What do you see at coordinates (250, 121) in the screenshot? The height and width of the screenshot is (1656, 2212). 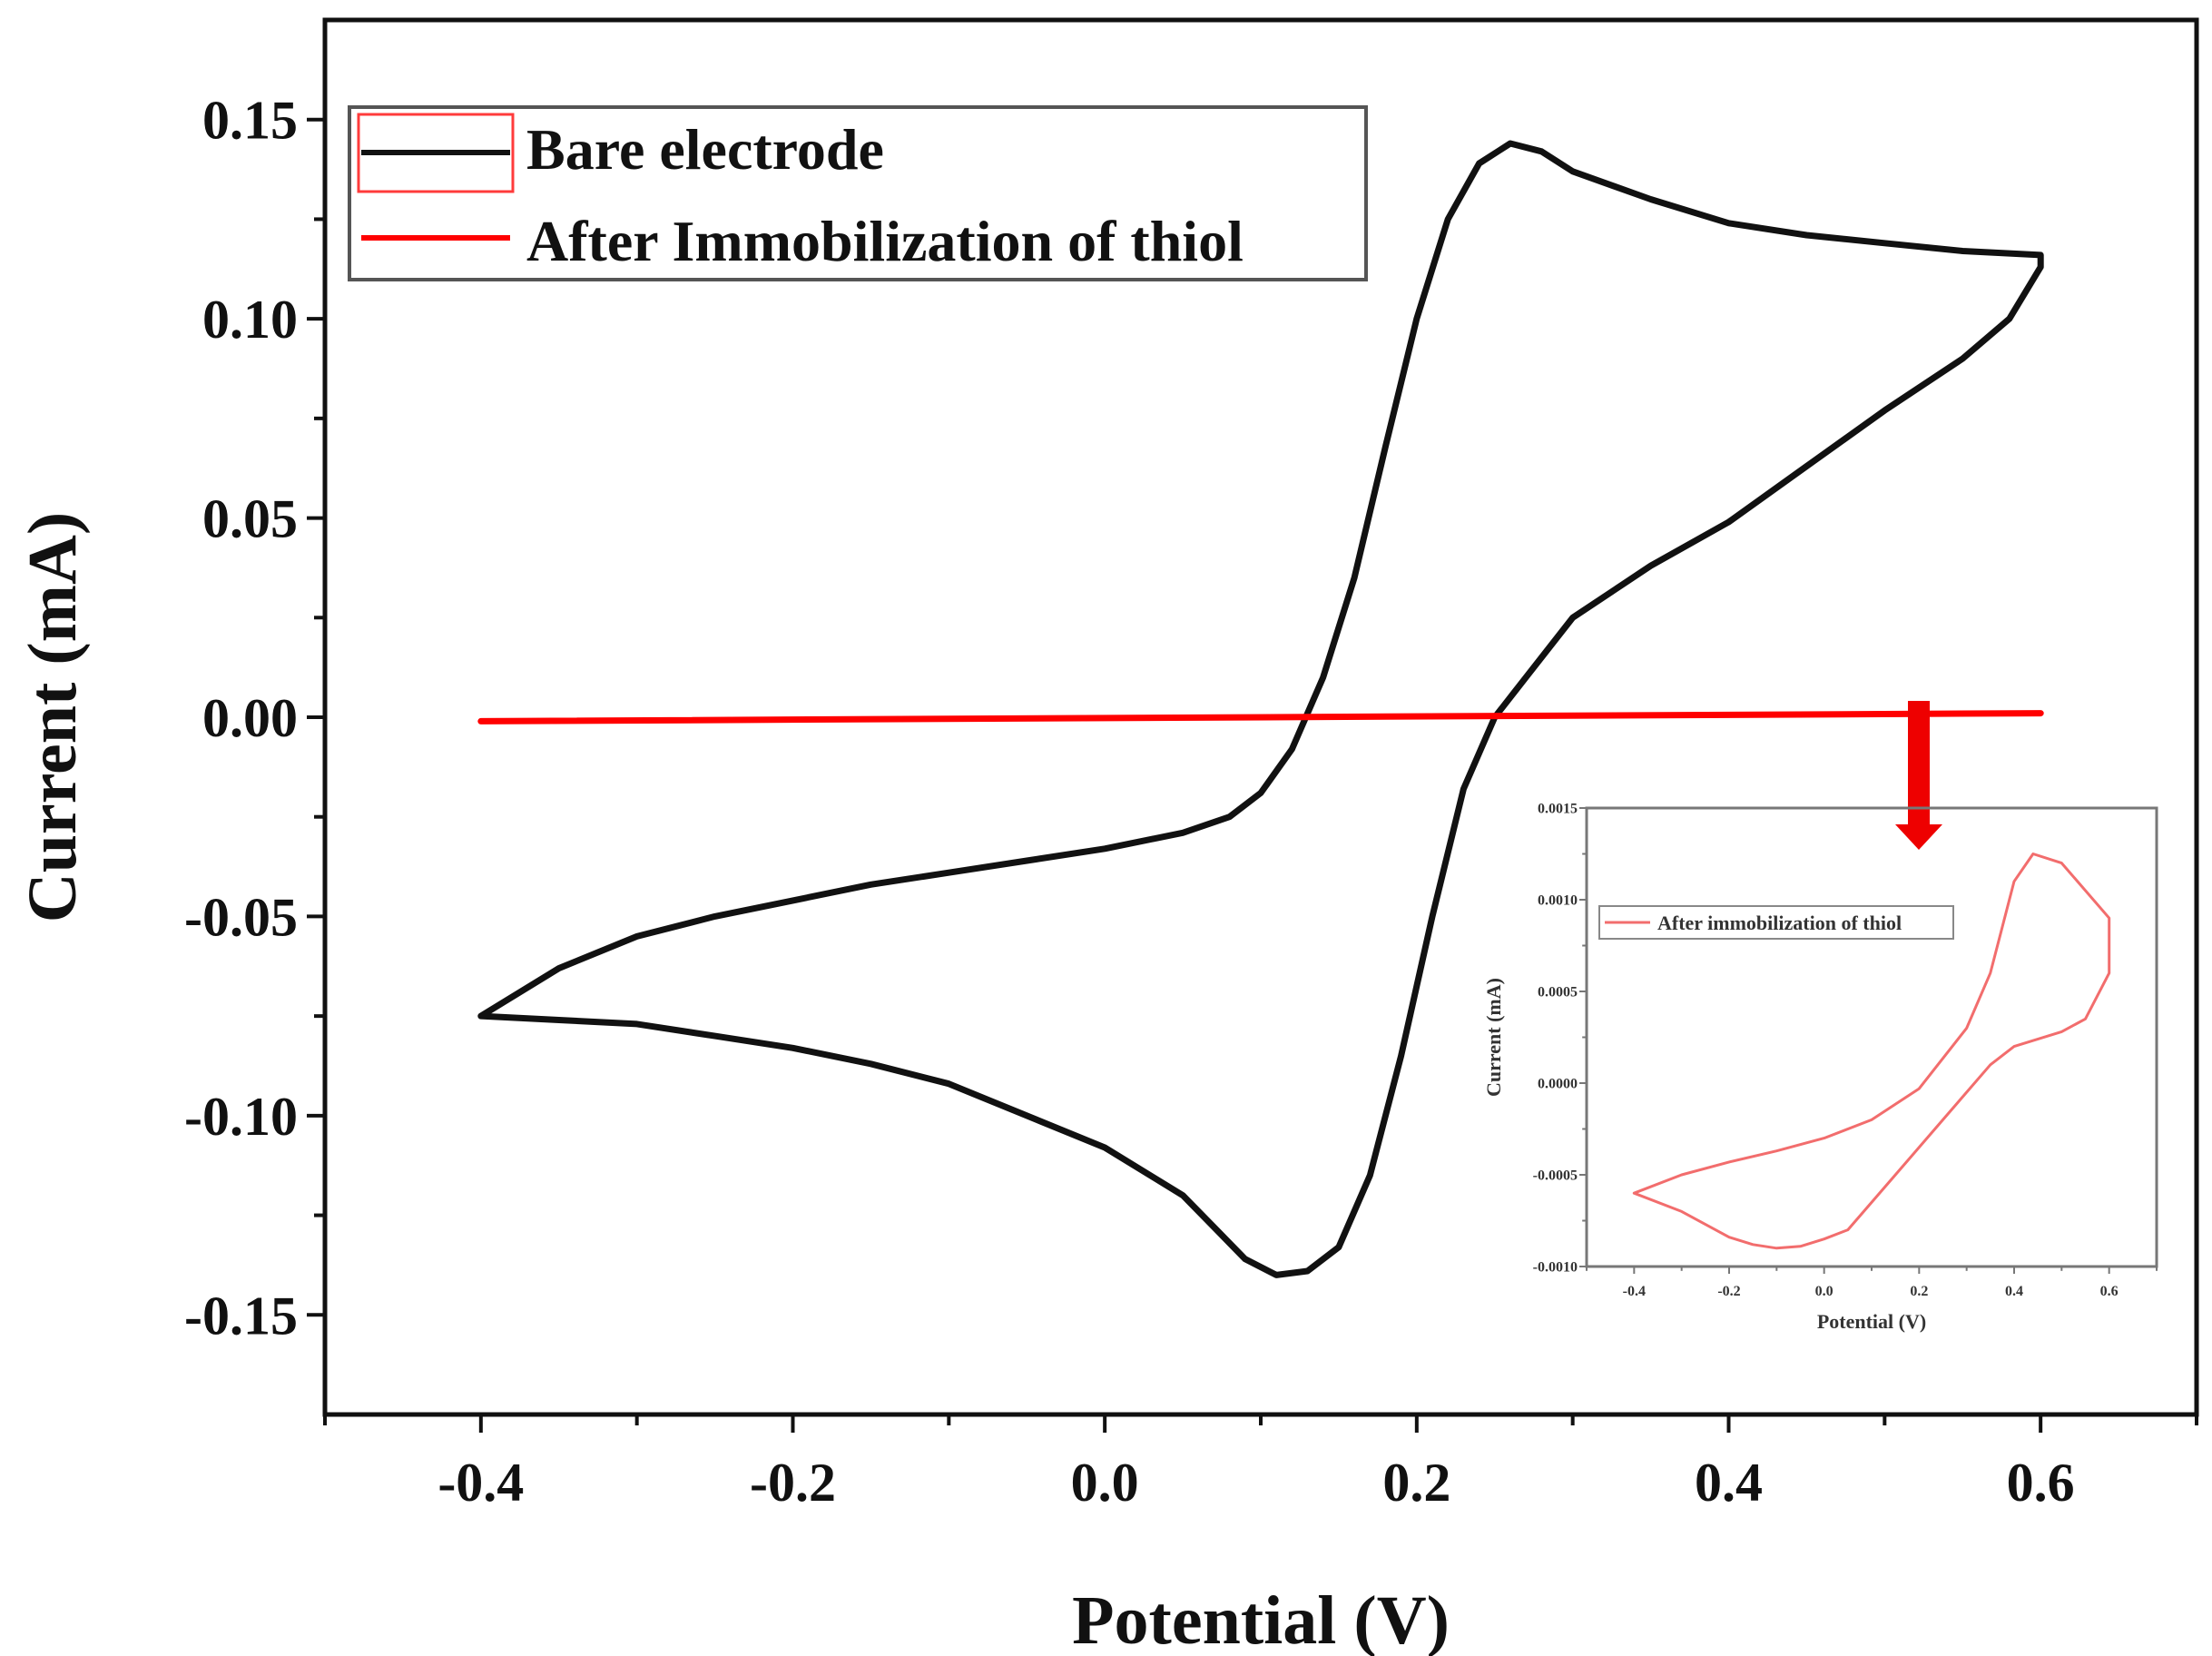 I see `main-y-tick-label: 0.15` at bounding box center [250, 121].